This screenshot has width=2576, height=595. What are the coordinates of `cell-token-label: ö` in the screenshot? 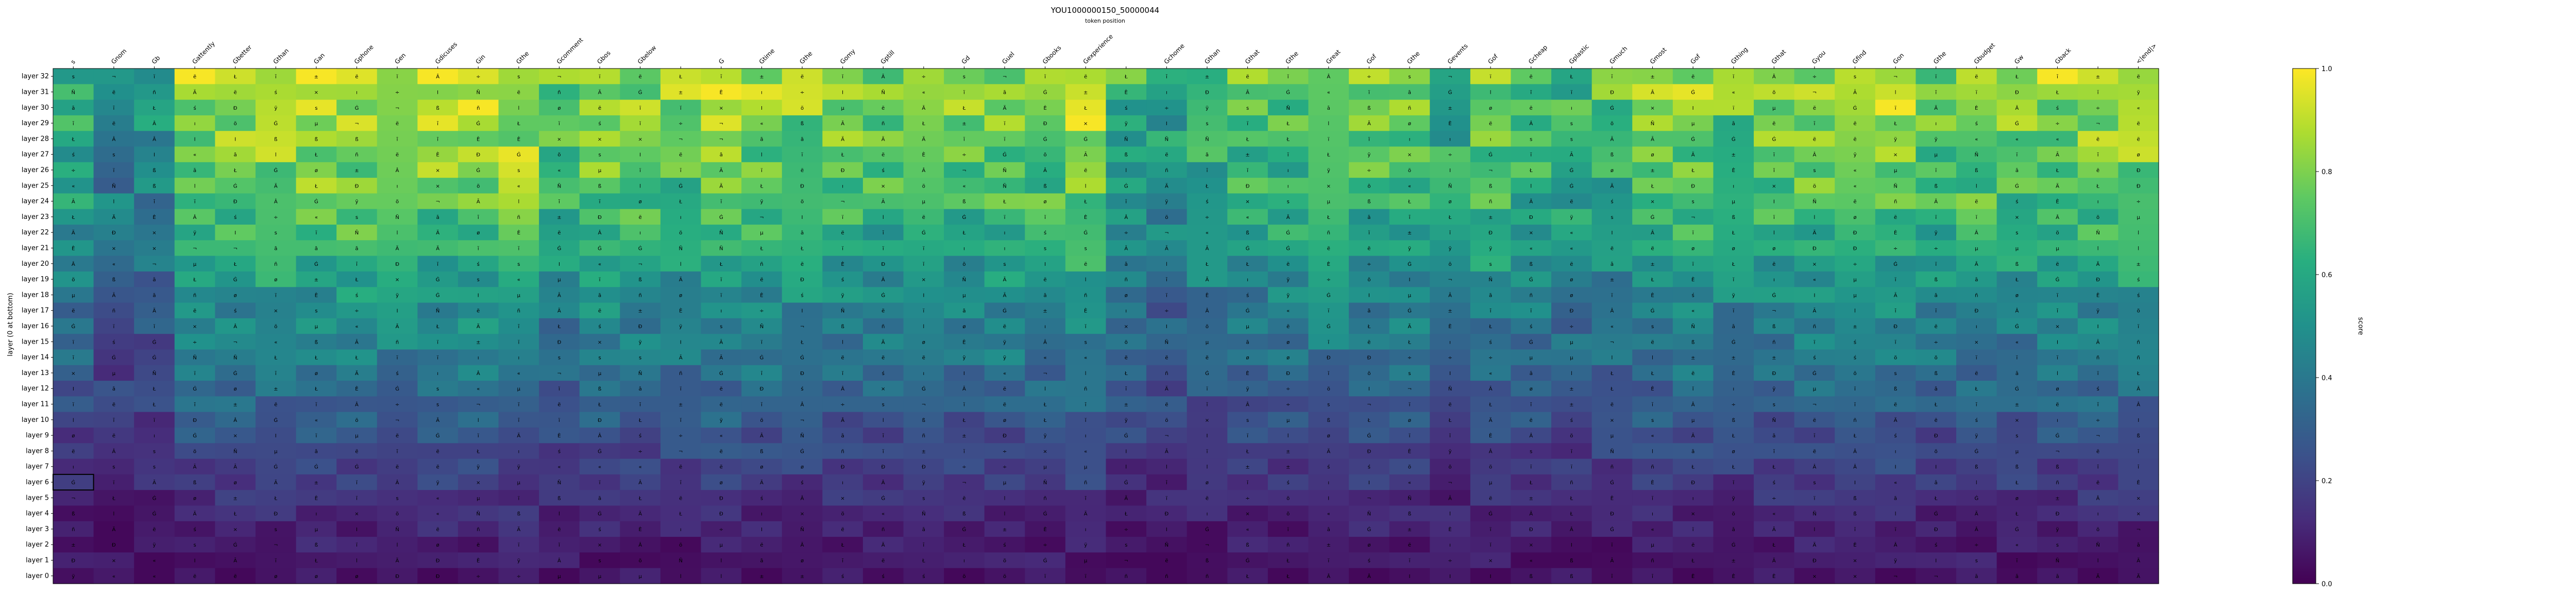 It's located at (1451, 467).